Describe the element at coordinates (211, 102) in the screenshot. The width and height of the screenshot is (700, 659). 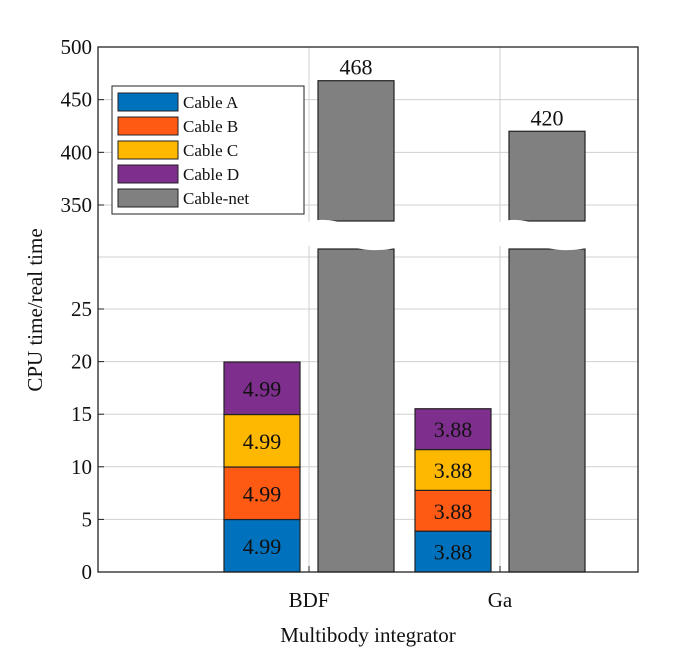
I see `legend-label-Cable-A: Cable A` at that location.